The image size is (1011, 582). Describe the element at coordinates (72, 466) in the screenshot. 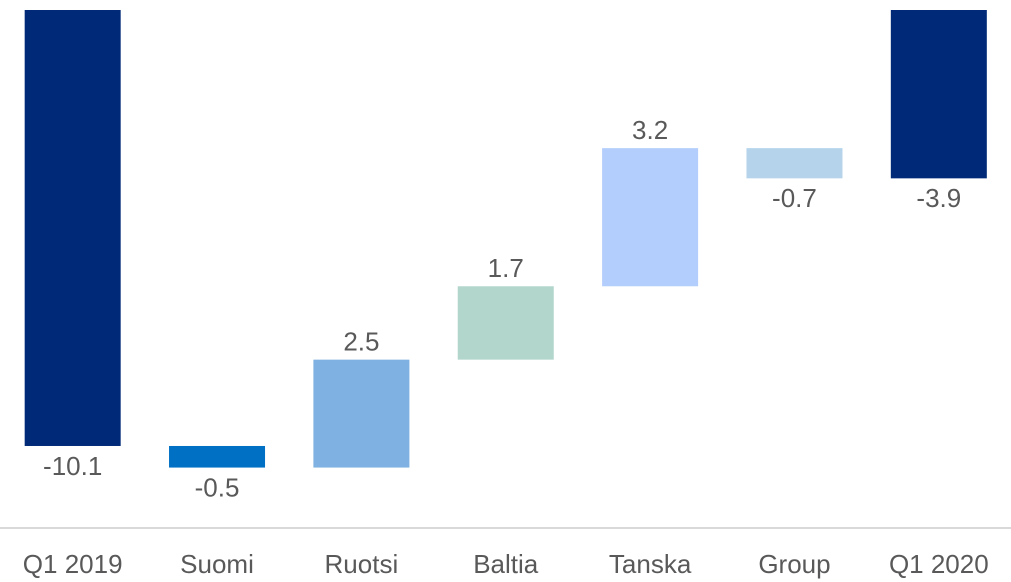

I see `value-label: -10.1` at that location.